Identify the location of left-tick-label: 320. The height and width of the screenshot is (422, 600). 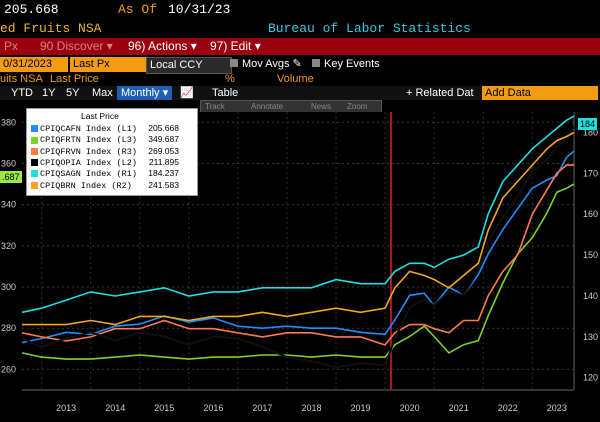
(8, 246).